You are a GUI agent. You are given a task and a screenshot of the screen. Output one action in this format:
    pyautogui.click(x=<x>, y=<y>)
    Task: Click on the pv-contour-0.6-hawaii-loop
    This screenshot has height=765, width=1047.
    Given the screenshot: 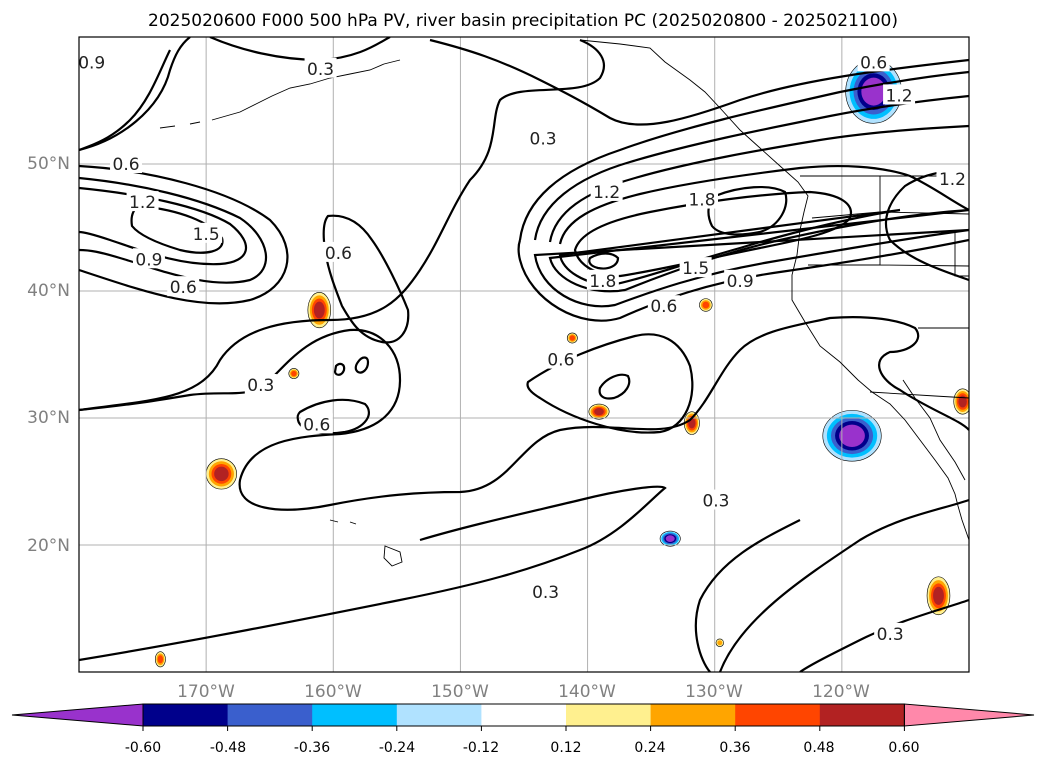 What is the action you would take?
    pyautogui.click(x=333, y=416)
    